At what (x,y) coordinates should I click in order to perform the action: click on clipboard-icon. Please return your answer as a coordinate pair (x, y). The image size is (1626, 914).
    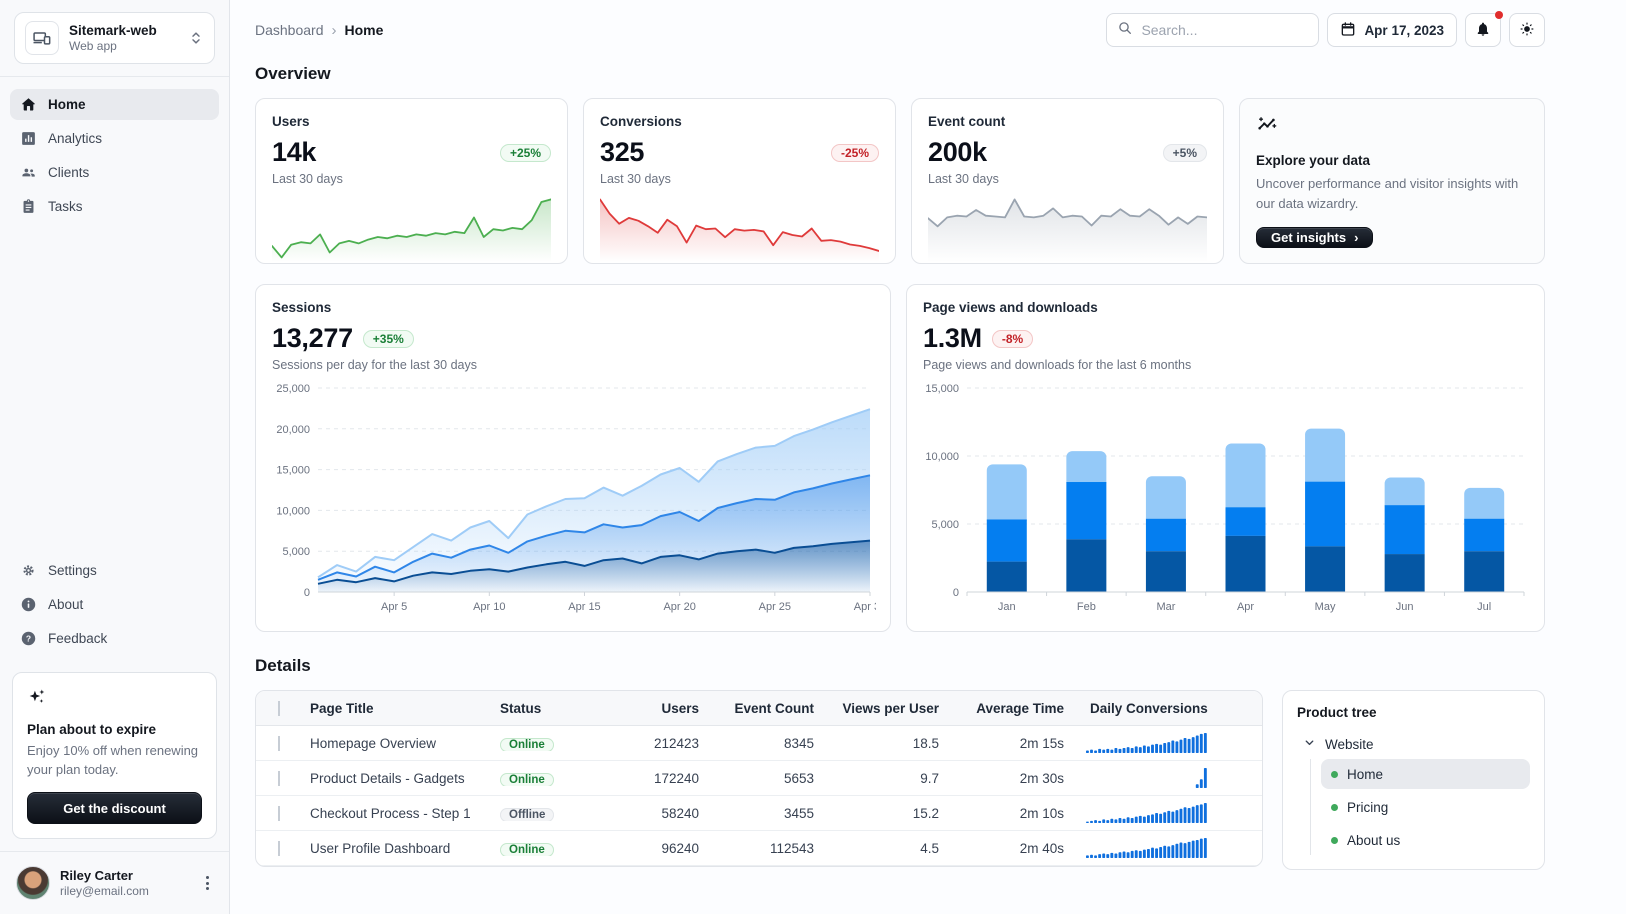
    Looking at the image, I should click on (28, 206).